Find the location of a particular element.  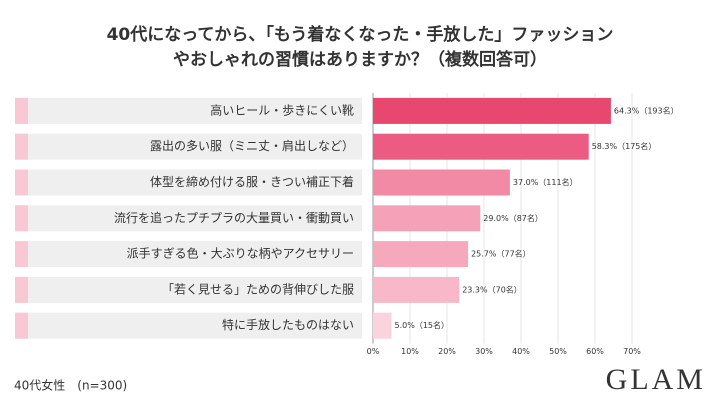

x-tick-label: 20% is located at coordinates (447, 351).